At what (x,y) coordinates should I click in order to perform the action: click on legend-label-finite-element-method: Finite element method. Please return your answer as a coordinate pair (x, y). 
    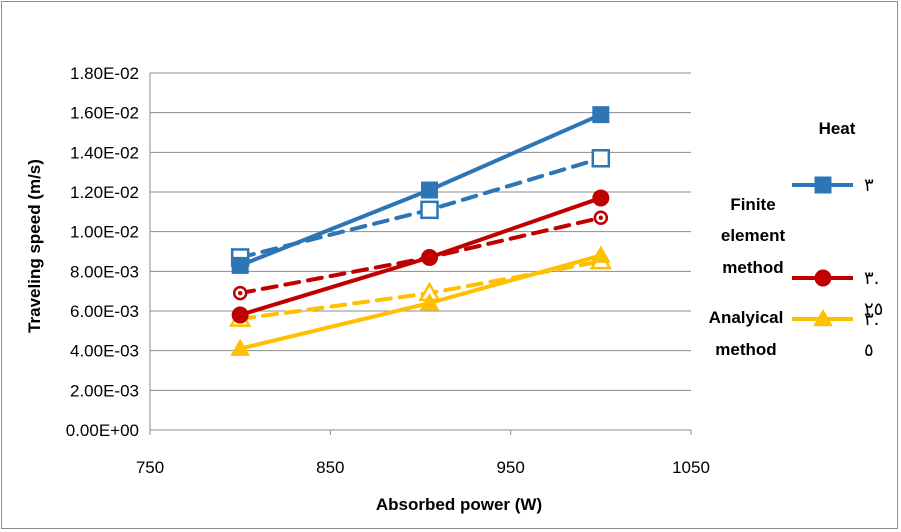
    Looking at the image, I should click on (753, 236).